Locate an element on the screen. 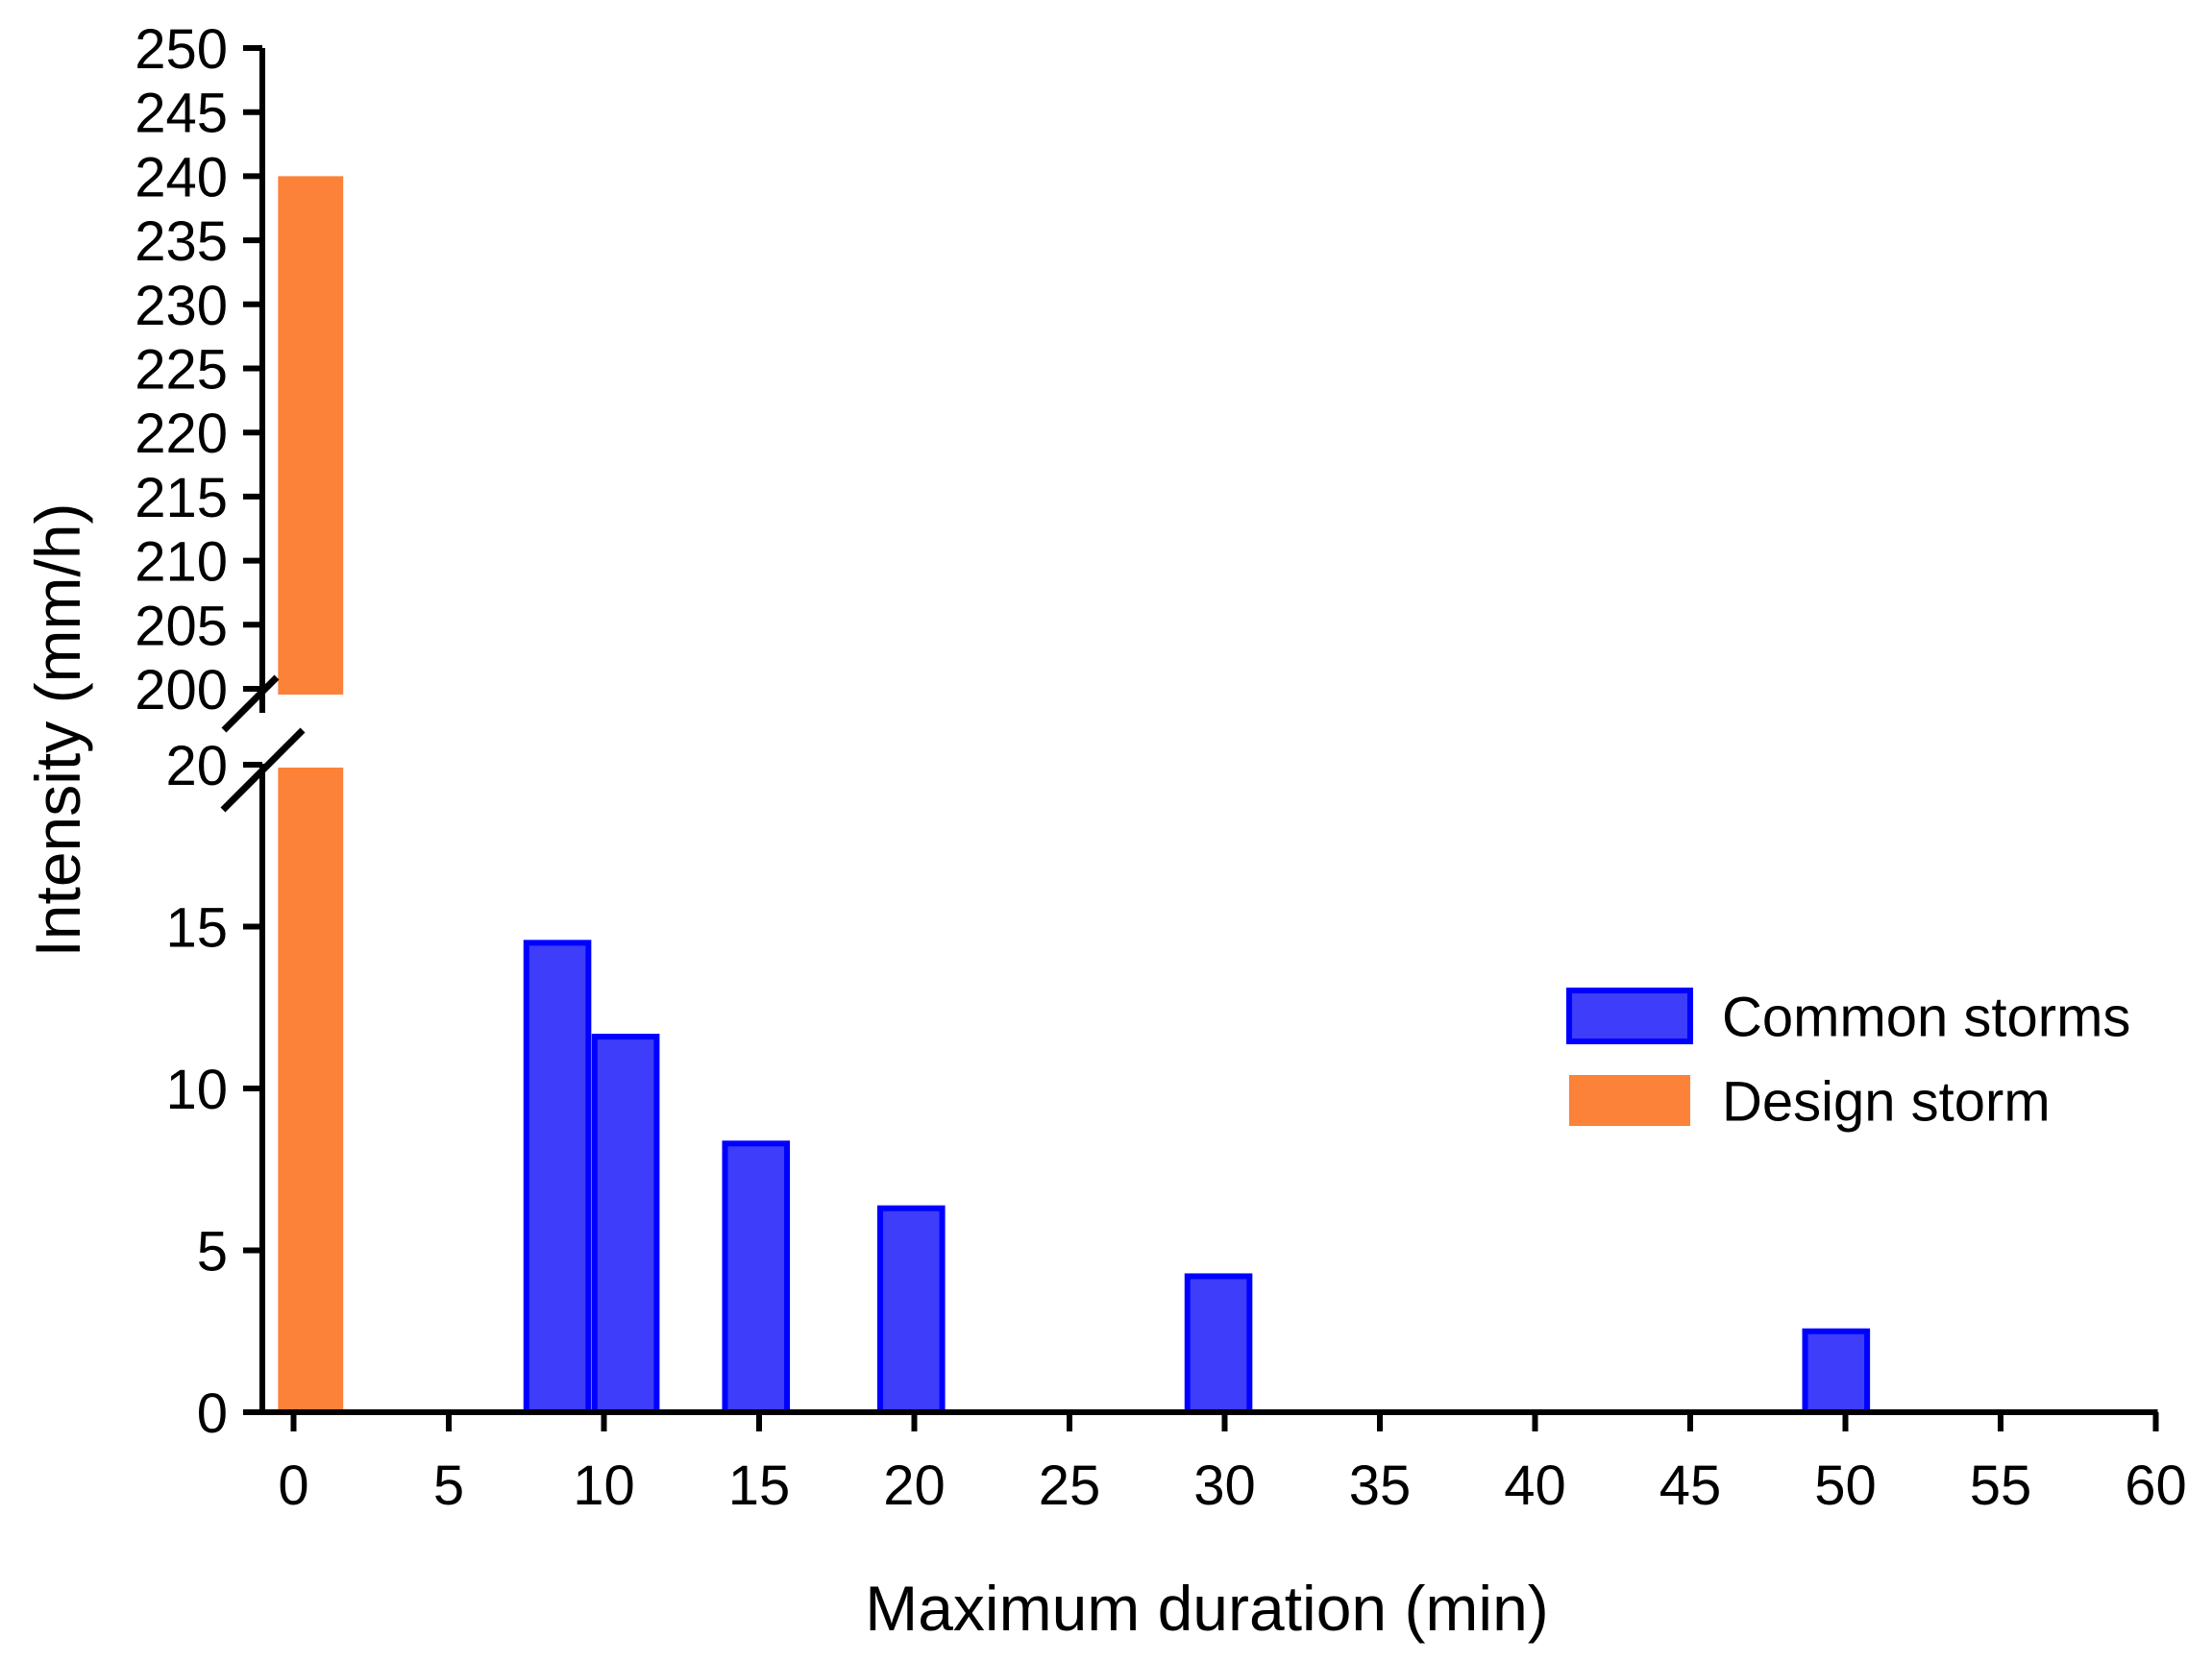 Image resolution: width=2212 pixels, height=1662 pixels. x-tick-label-30: 30 is located at coordinates (1224, 1485).